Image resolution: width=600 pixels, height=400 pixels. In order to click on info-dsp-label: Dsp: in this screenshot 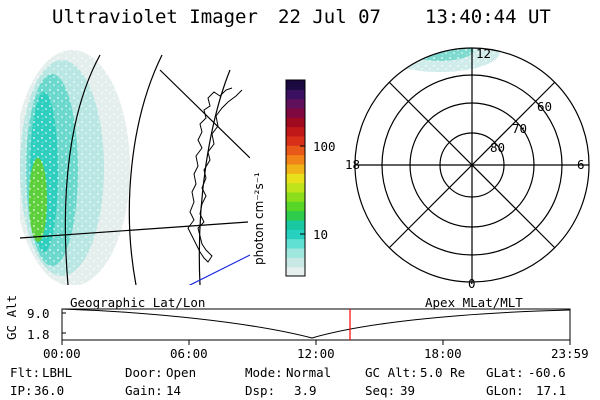, I will do `click(260, 390)`.